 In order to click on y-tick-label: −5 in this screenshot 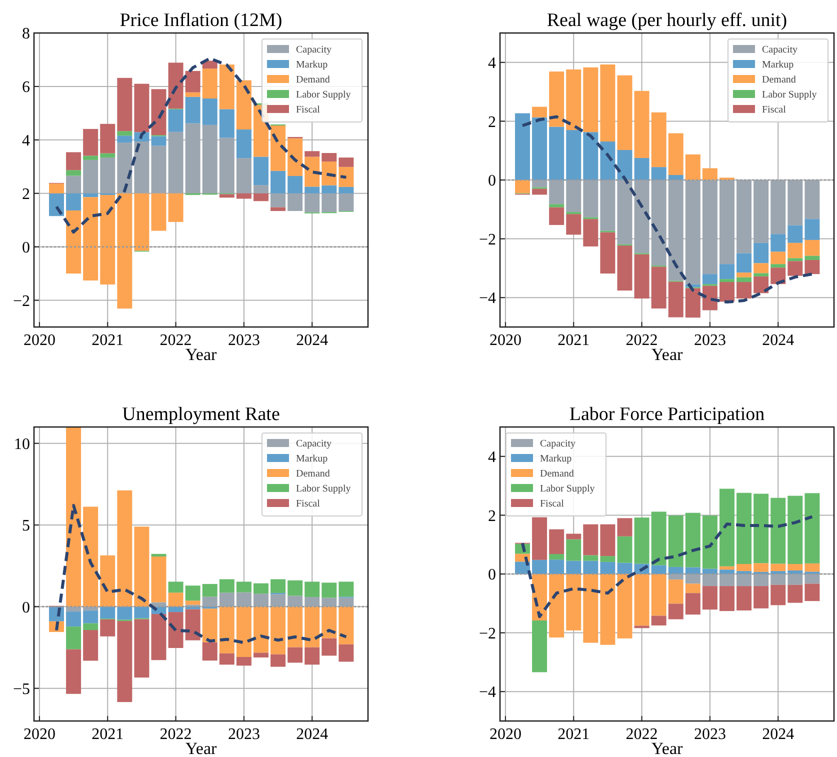, I will do `click(21, 689)`.